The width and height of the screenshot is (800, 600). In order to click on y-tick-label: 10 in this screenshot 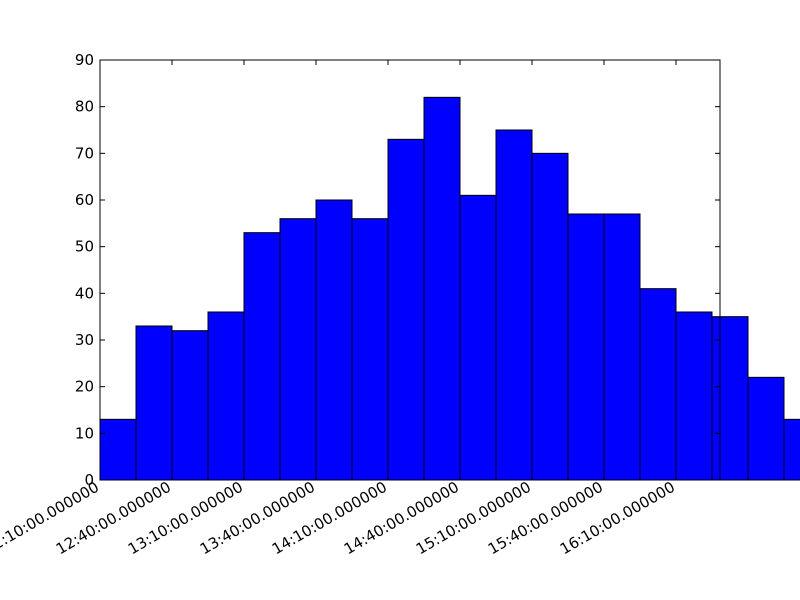, I will do `click(84, 433)`.